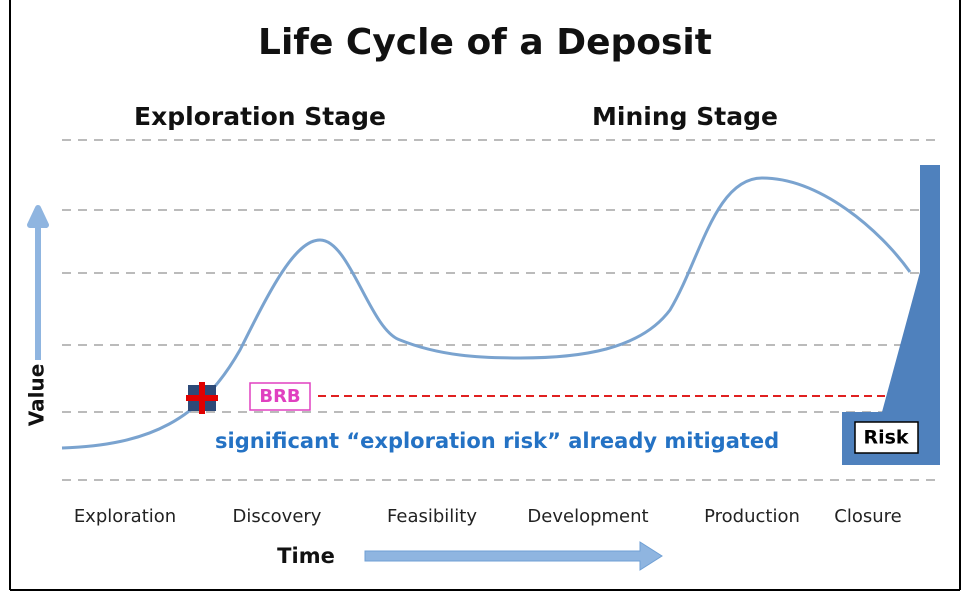 The width and height of the screenshot is (970, 596). Describe the element at coordinates (587, 516) in the screenshot. I see `phase-label: Development` at that location.